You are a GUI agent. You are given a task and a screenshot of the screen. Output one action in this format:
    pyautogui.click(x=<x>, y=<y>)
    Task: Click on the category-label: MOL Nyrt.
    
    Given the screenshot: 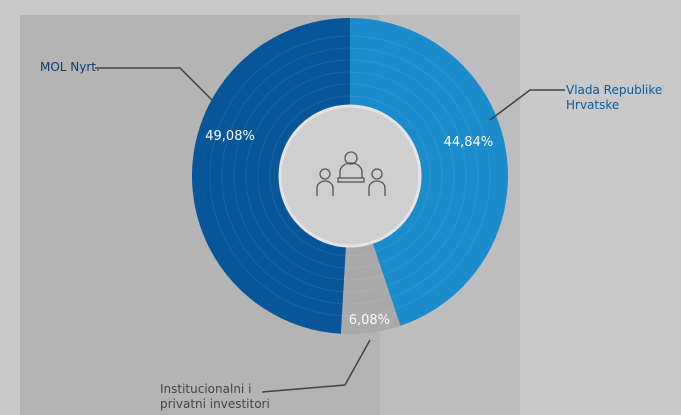 What is the action you would take?
    pyautogui.click(x=70, y=67)
    